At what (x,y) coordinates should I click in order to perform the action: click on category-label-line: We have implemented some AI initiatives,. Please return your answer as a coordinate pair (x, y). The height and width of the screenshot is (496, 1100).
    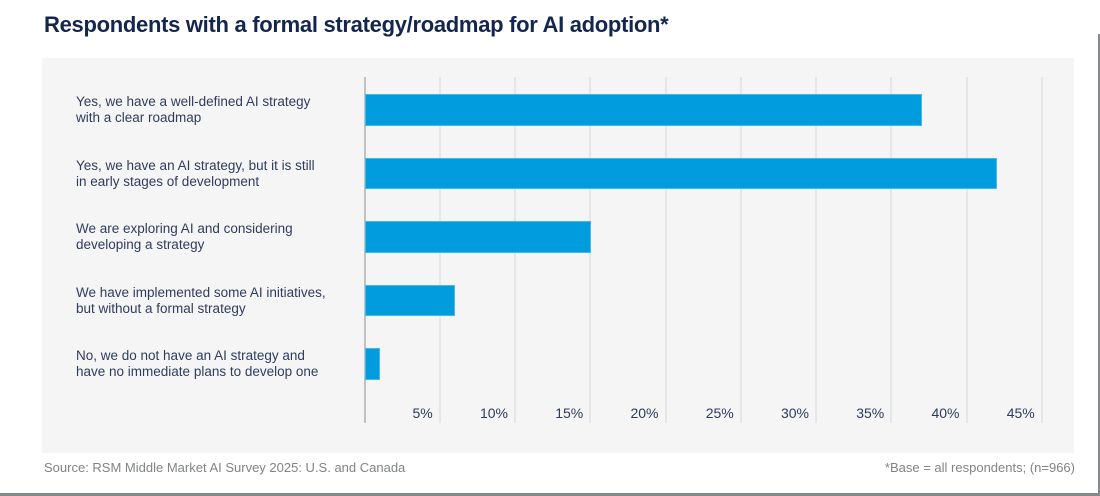
    Looking at the image, I should click on (201, 292).